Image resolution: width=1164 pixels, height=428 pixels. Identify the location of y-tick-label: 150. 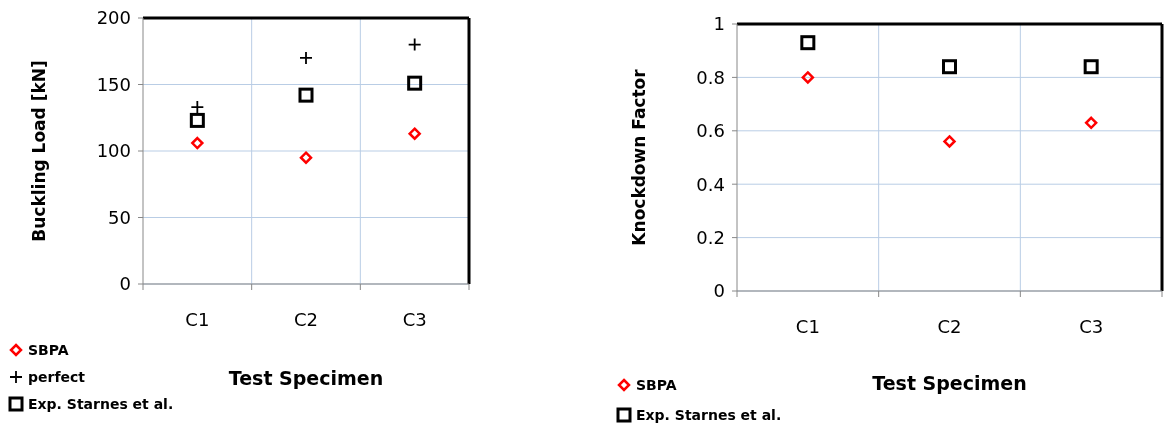
(113, 84).